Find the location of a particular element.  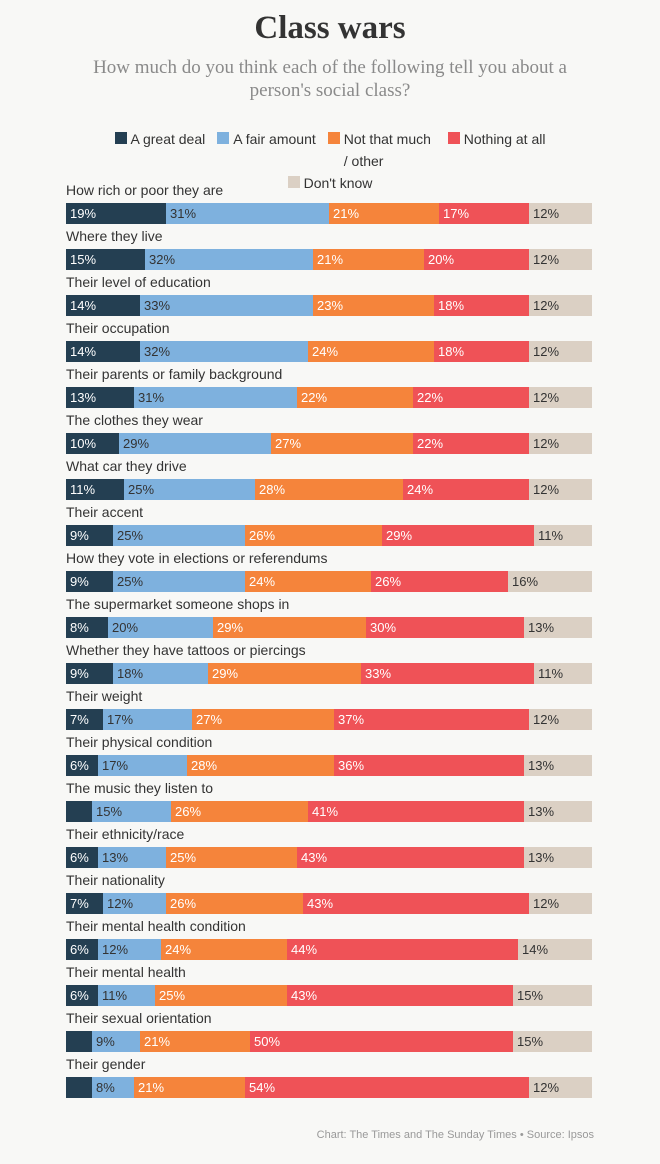

legend-item: A great deal is located at coordinates (159, 150).